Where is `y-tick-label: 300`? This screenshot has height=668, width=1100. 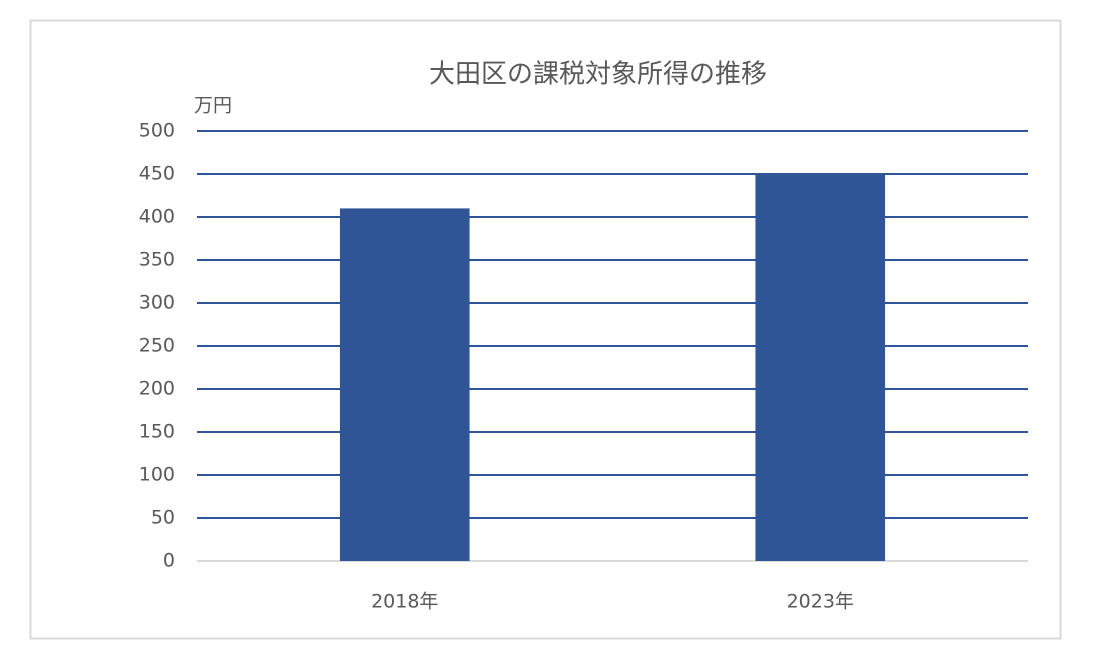 y-tick-label: 300 is located at coordinates (157, 303).